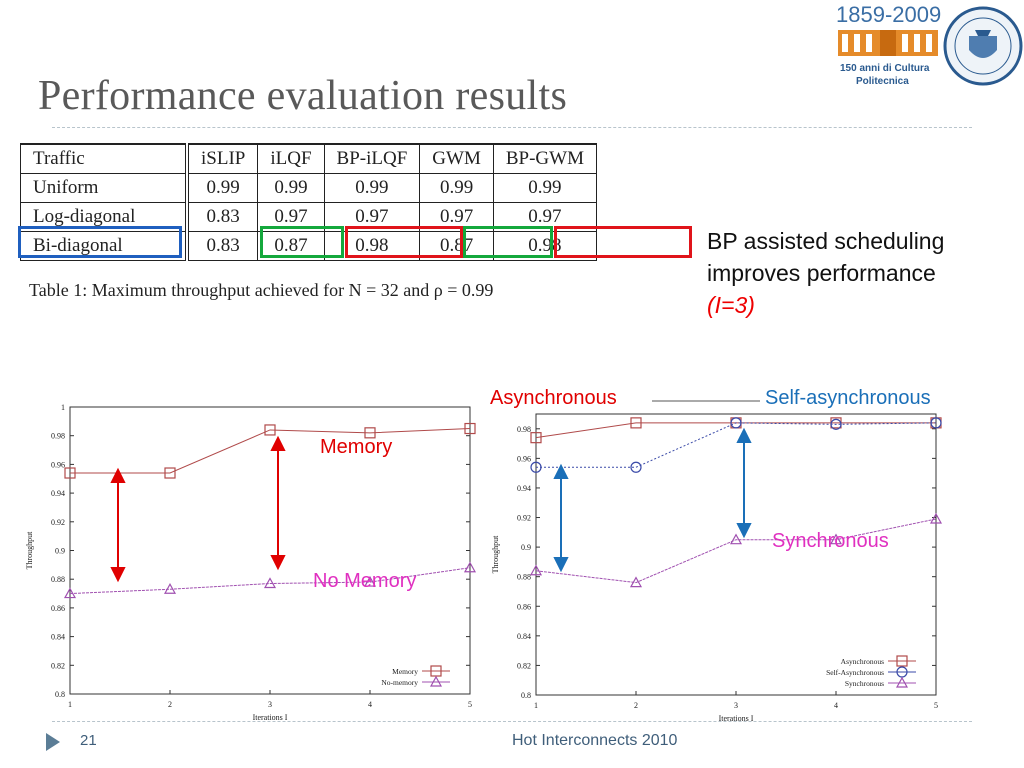 The height and width of the screenshot is (768, 1024). What do you see at coordinates (821, 273) in the screenshot?
I see `note-line: improves performance` at bounding box center [821, 273].